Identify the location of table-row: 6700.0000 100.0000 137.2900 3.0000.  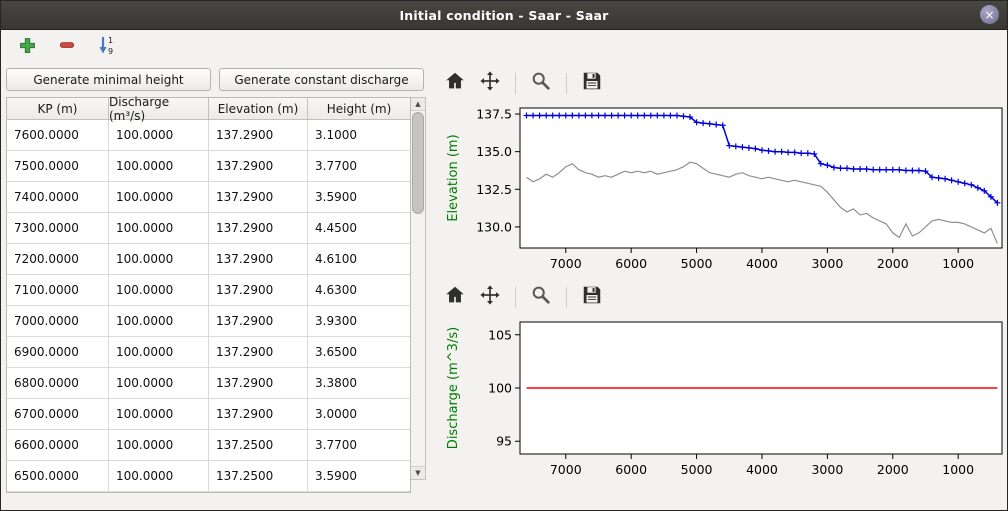
(208, 414).